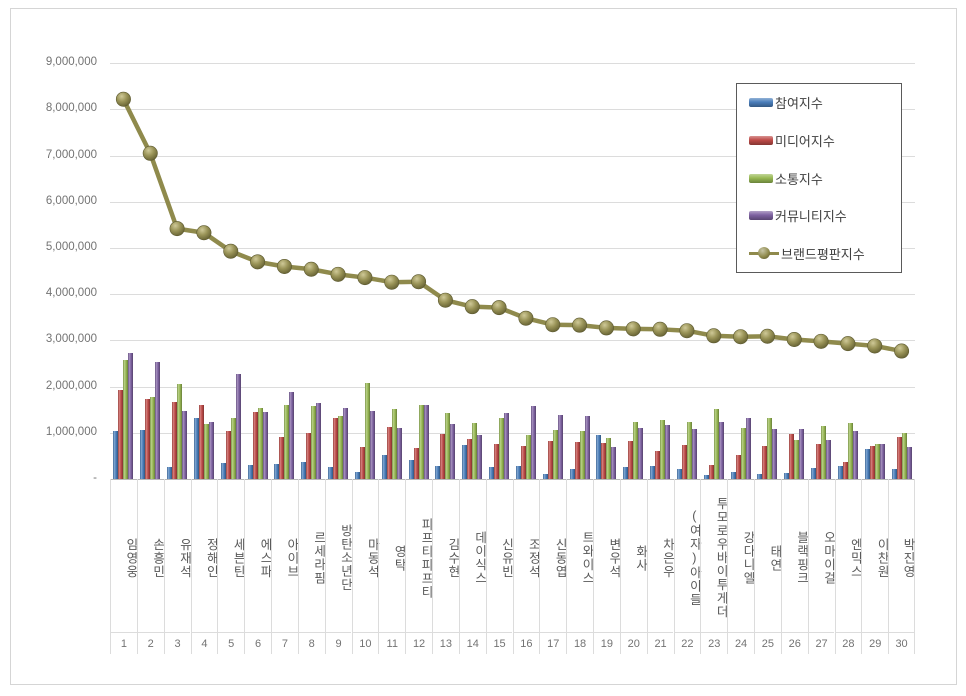 The height and width of the screenshot is (696, 966). I want to click on category-label: 데이식스, so click(479, 558).